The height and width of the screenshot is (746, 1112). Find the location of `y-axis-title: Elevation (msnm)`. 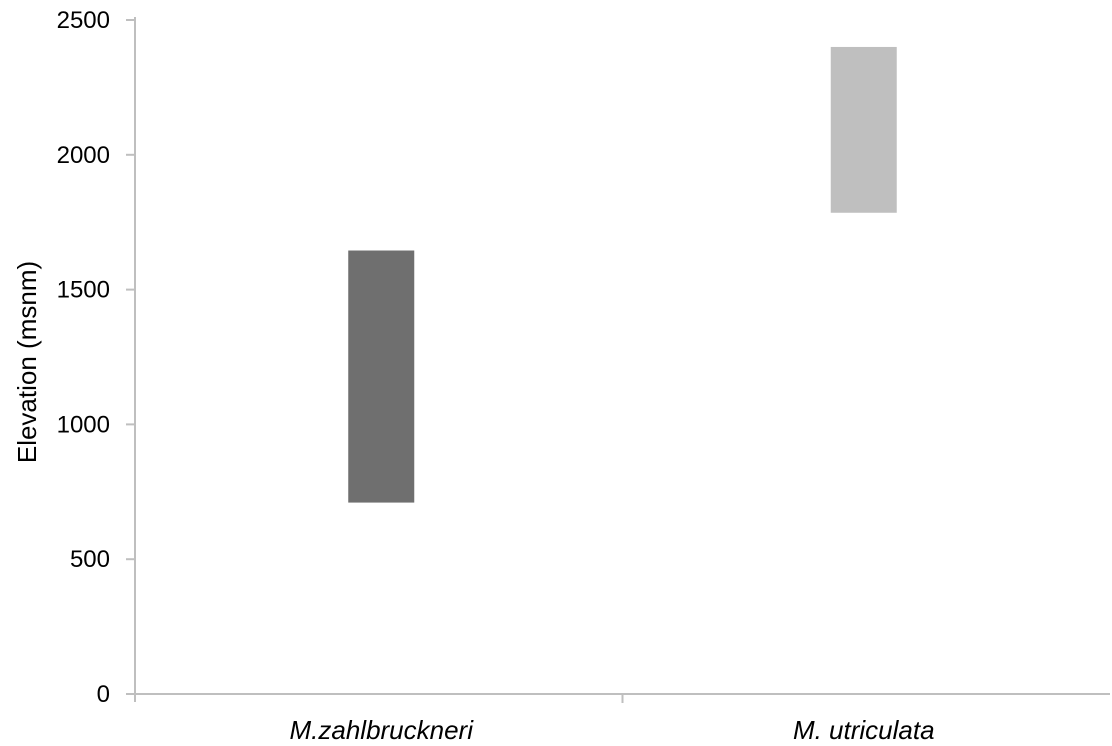

y-axis-title: Elevation (msnm) is located at coordinates (27, 362).